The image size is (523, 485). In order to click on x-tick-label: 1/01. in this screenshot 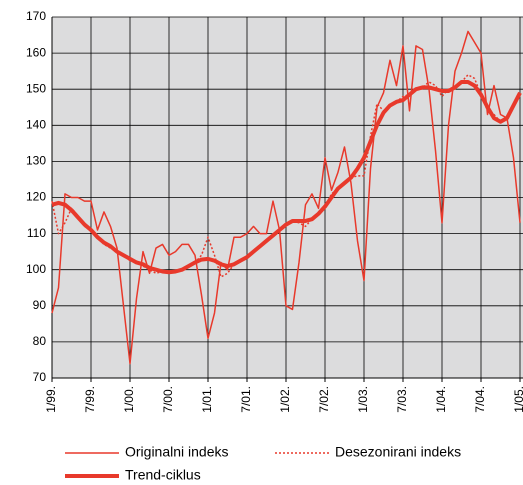, I will do `click(207, 399)`.